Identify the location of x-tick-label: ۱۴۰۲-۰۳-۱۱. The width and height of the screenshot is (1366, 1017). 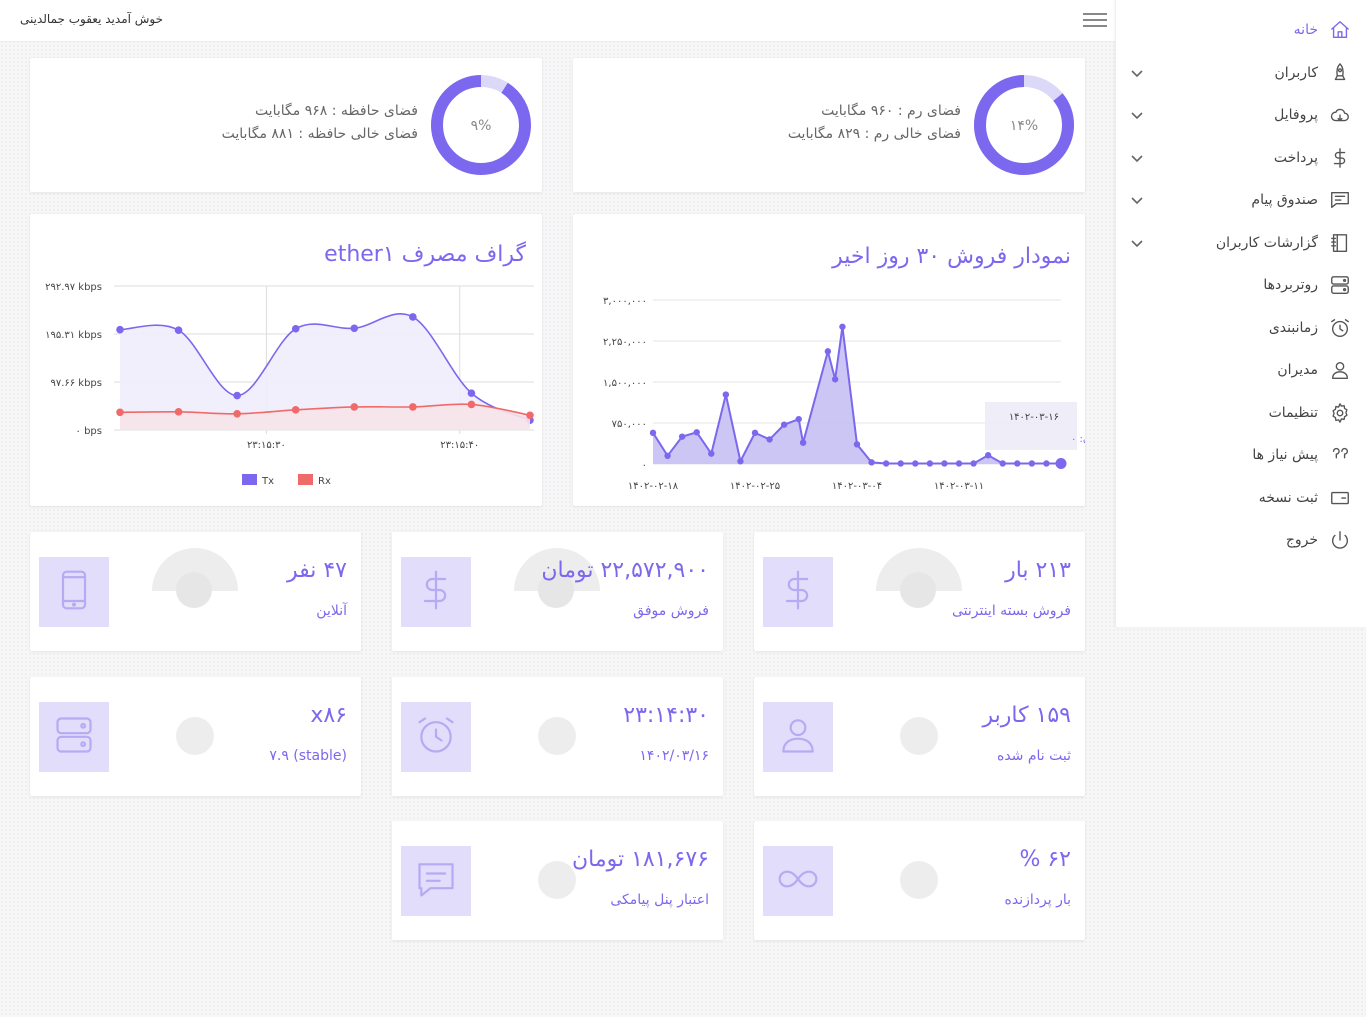
(959, 486).